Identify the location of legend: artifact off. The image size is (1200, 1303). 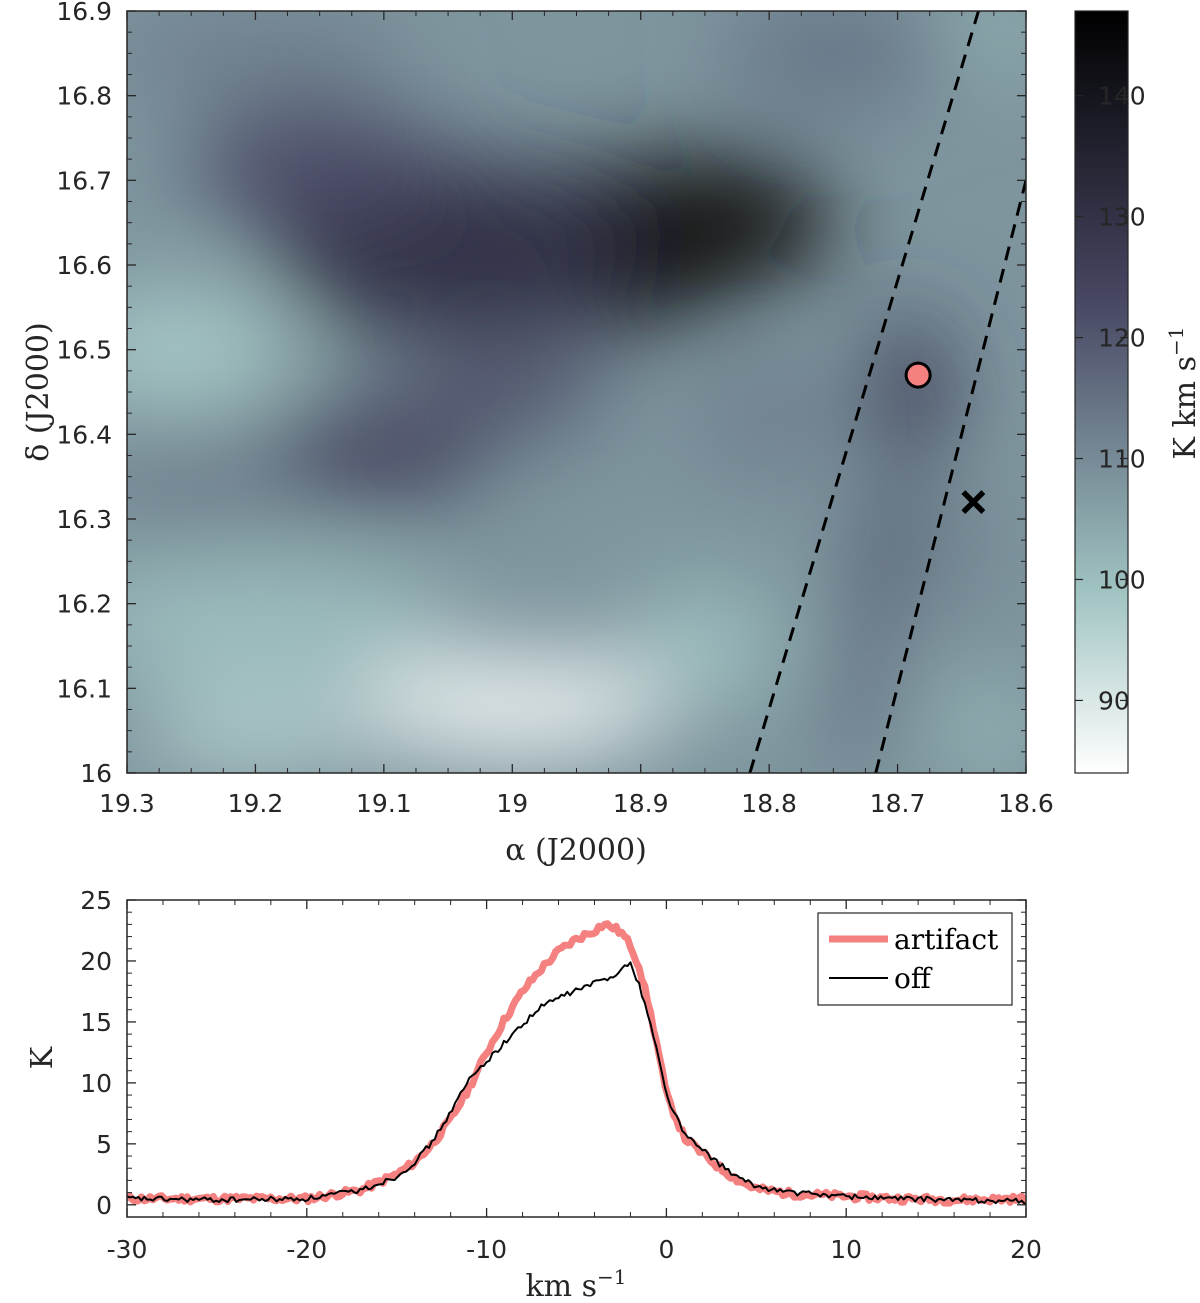
(915, 959).